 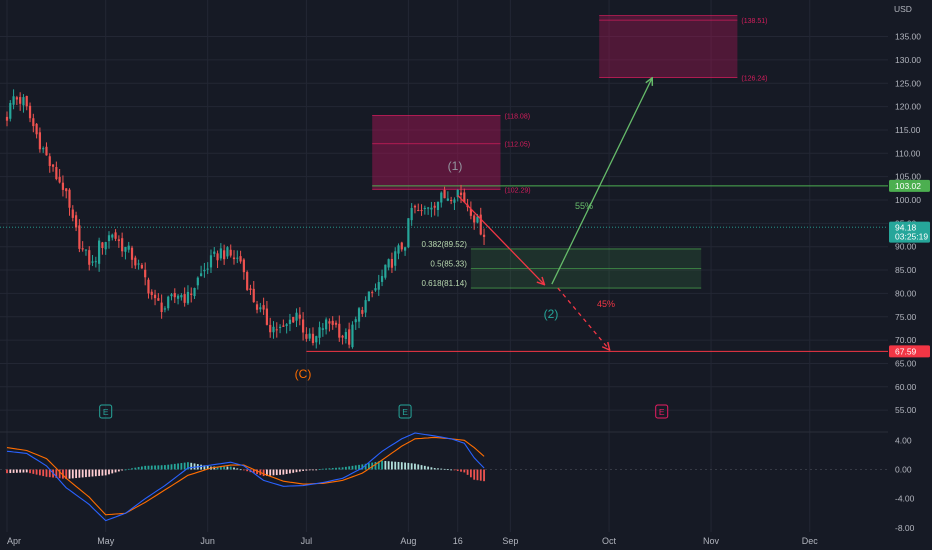 What do you see at coordinates (245, 476) in the screenshot?
I see `macd-signal-line` at bounding box center [245, 476].